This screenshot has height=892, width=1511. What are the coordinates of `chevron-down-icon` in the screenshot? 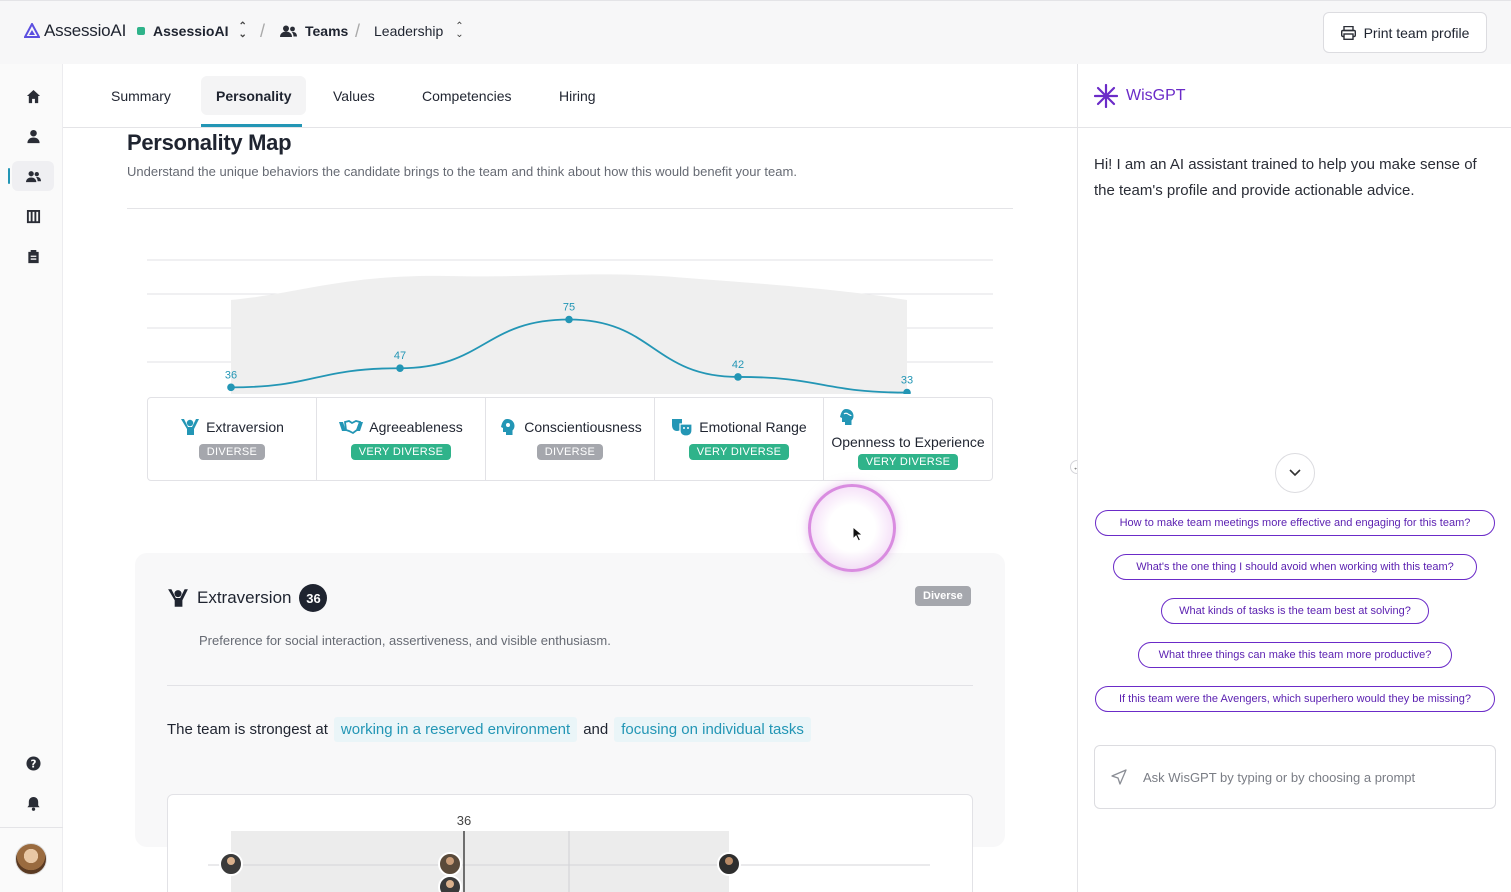 It's located at (1295, 473).